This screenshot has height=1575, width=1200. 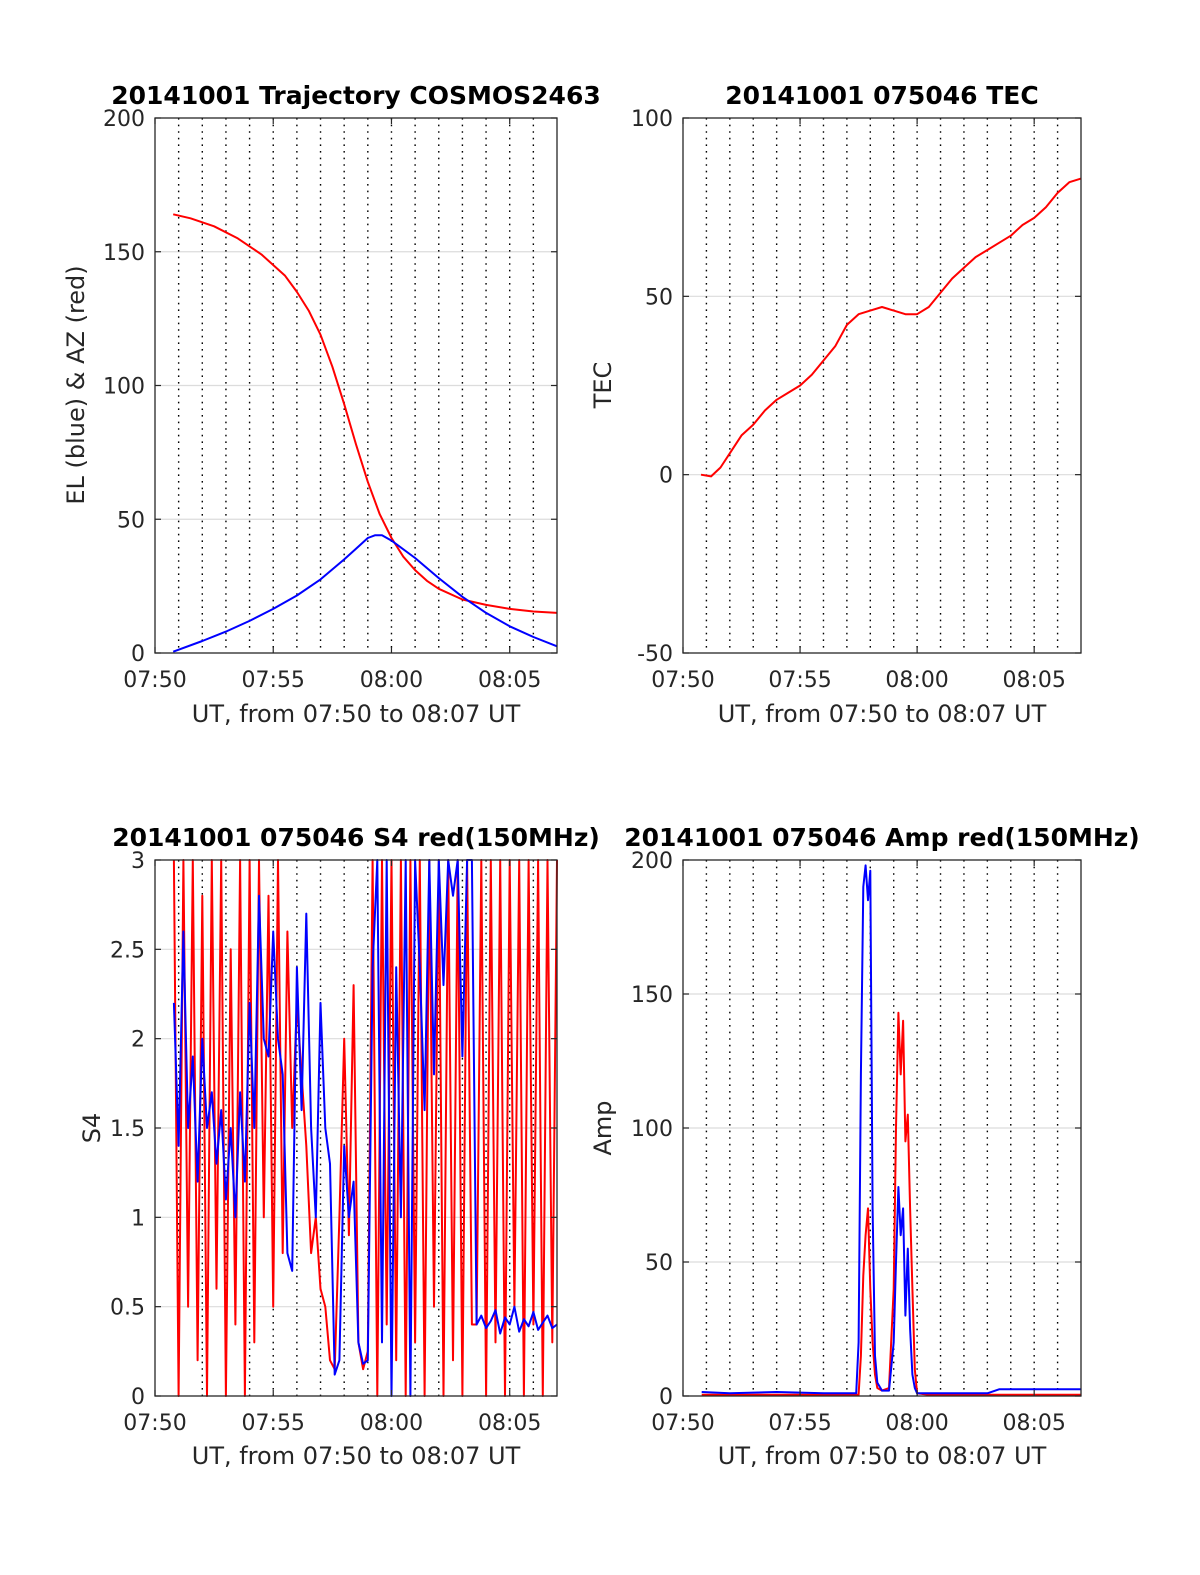 What do you see at coordinates (652, 995) in the screenshot?
I see `amp-y-tick-label: 150` at bounding box center [652, 995].